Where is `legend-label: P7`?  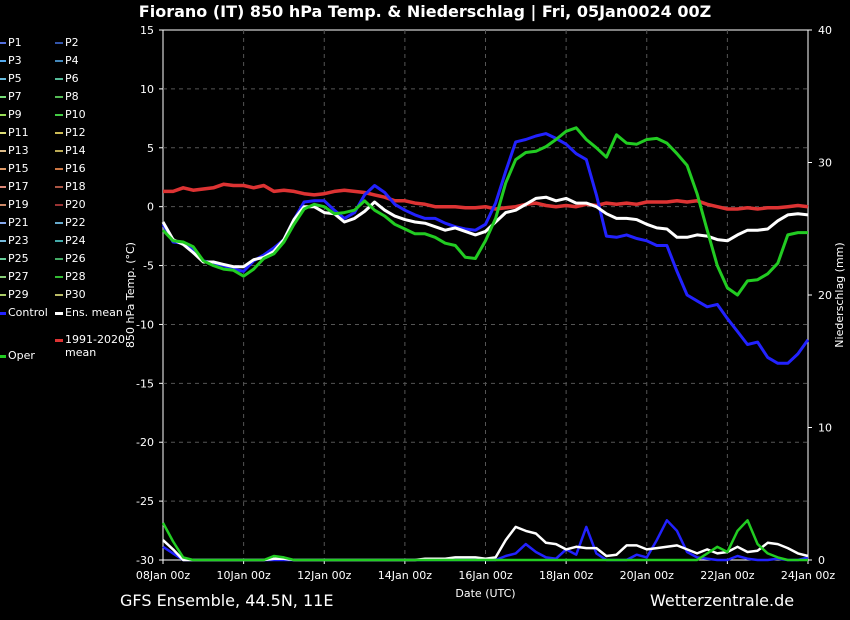 legend-label: P7 is located at coordinates (15, 96).